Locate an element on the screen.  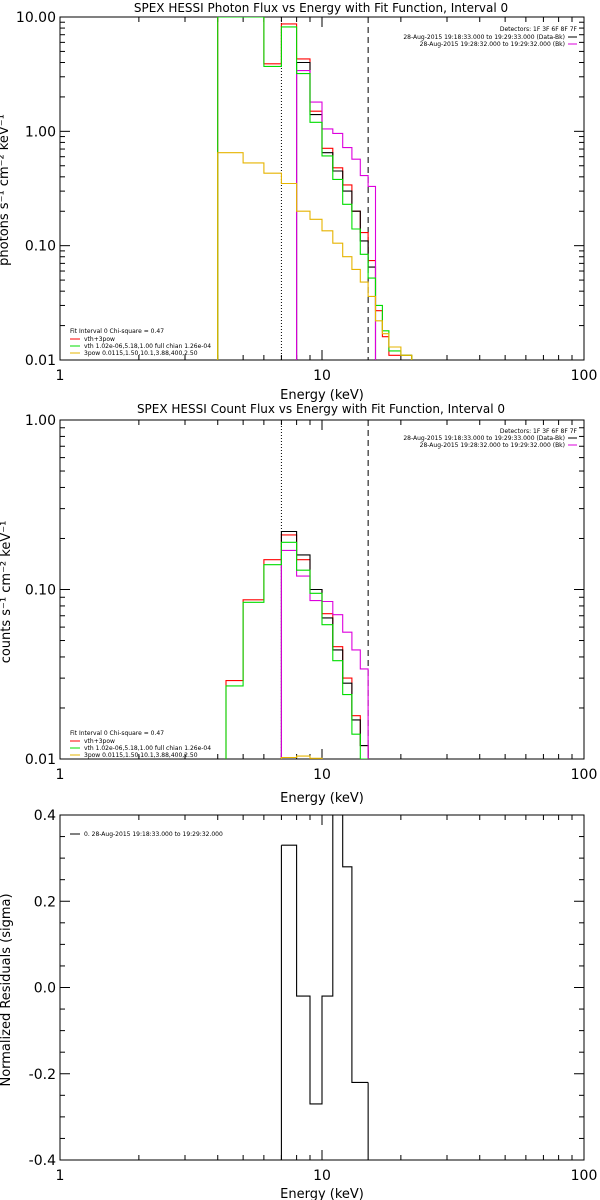
count-fit-legend-label-3pow: 3pow 0.0115,1.50,10.1,3.88,400,2.50 is located at coordinates (141, 755).